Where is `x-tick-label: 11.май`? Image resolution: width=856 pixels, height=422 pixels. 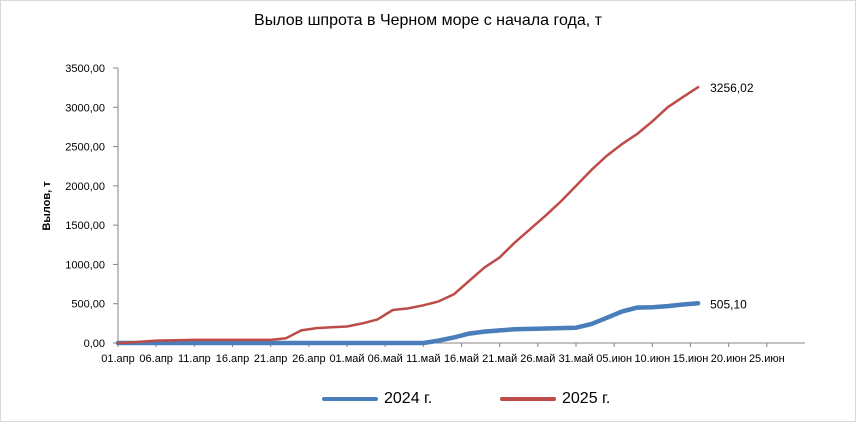
x-tick-label: 11.май is located at coordinates (423, 359).